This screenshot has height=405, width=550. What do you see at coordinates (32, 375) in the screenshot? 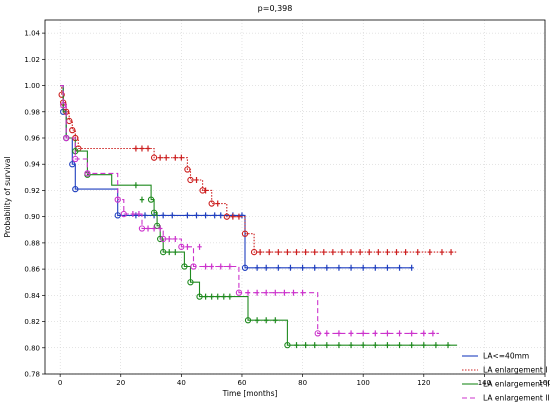
I see `y-tick-label: 0.78` at bounding box center [32, 375].